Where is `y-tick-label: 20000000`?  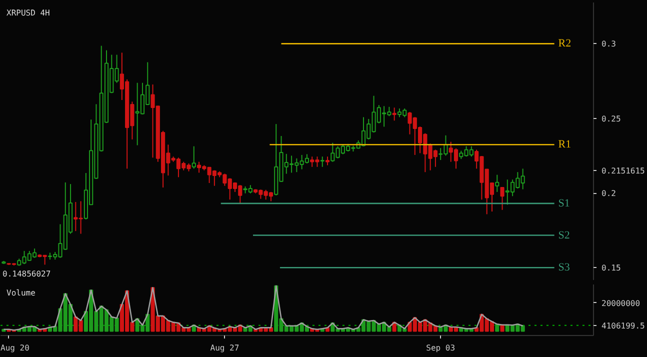
y-tick-label: 20000000 is located at coordinates (621, 303).